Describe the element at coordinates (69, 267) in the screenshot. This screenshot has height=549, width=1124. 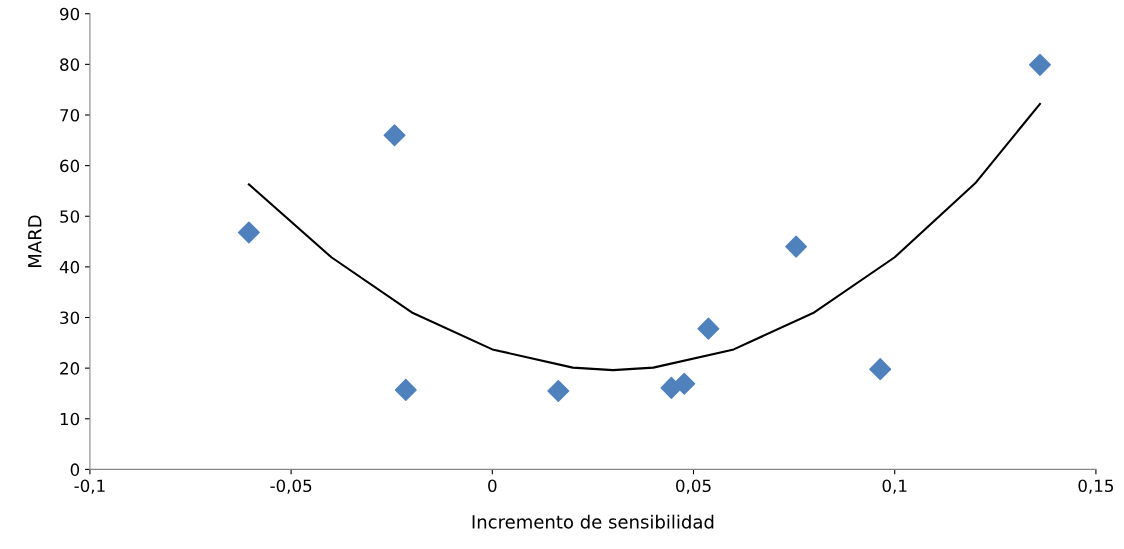
I see `y-tick-label: 40` at that location.